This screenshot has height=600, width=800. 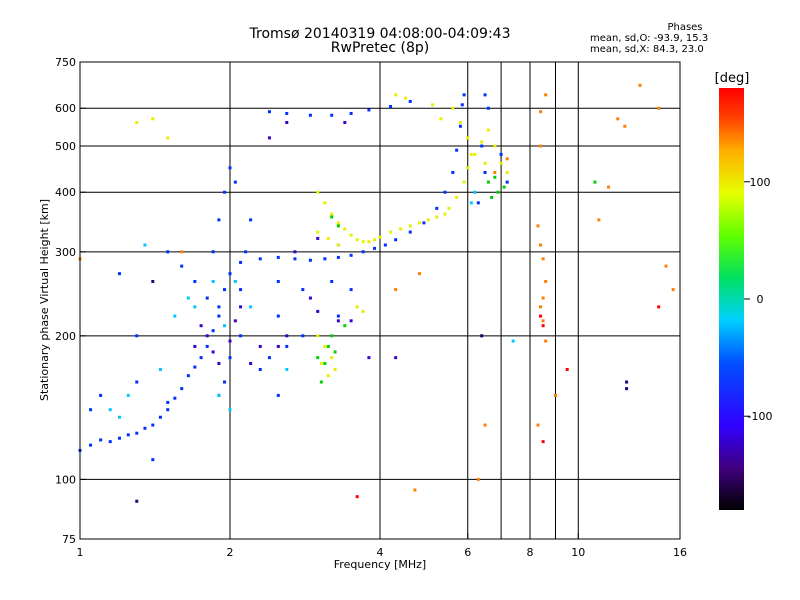 I want to click on x-axis-label: Frequency [MHz], so click(x=380, y=564).